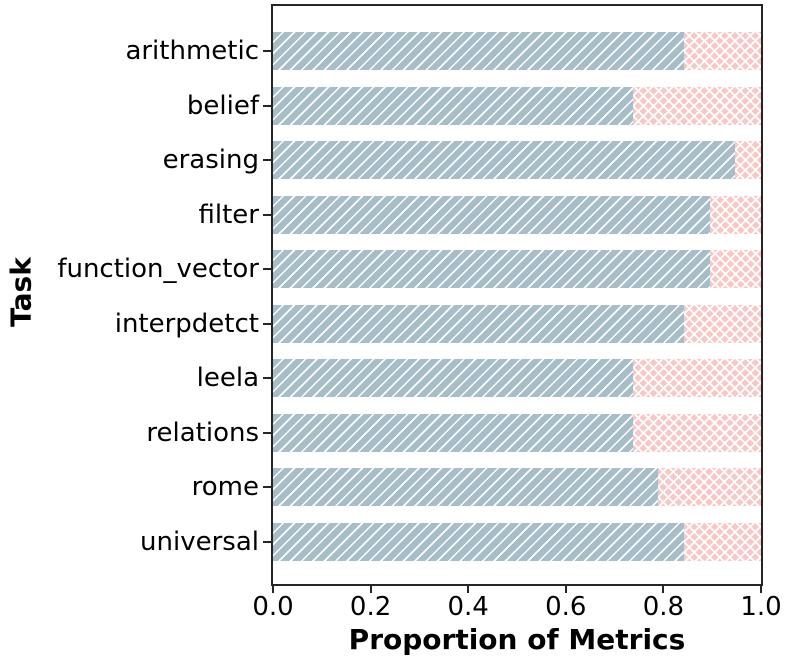  Describe the element at coordinates (158, 269) in the screenshot. I see `y-tick-label: function_vector` at that location.